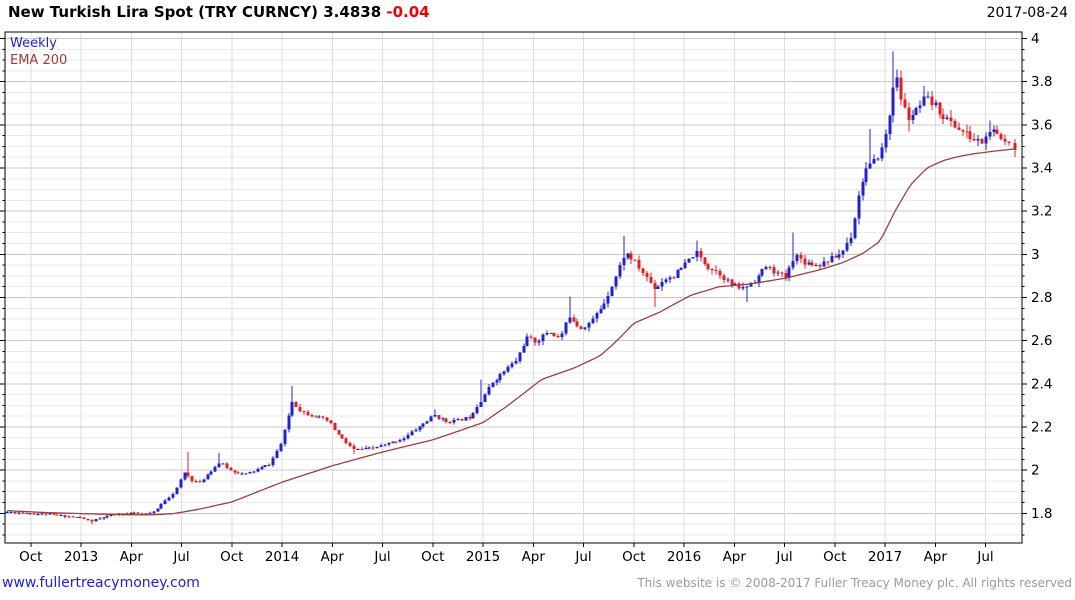 The image size is (1075, 600). I want to click on svg-text: 3.6, so click(1041, 125).